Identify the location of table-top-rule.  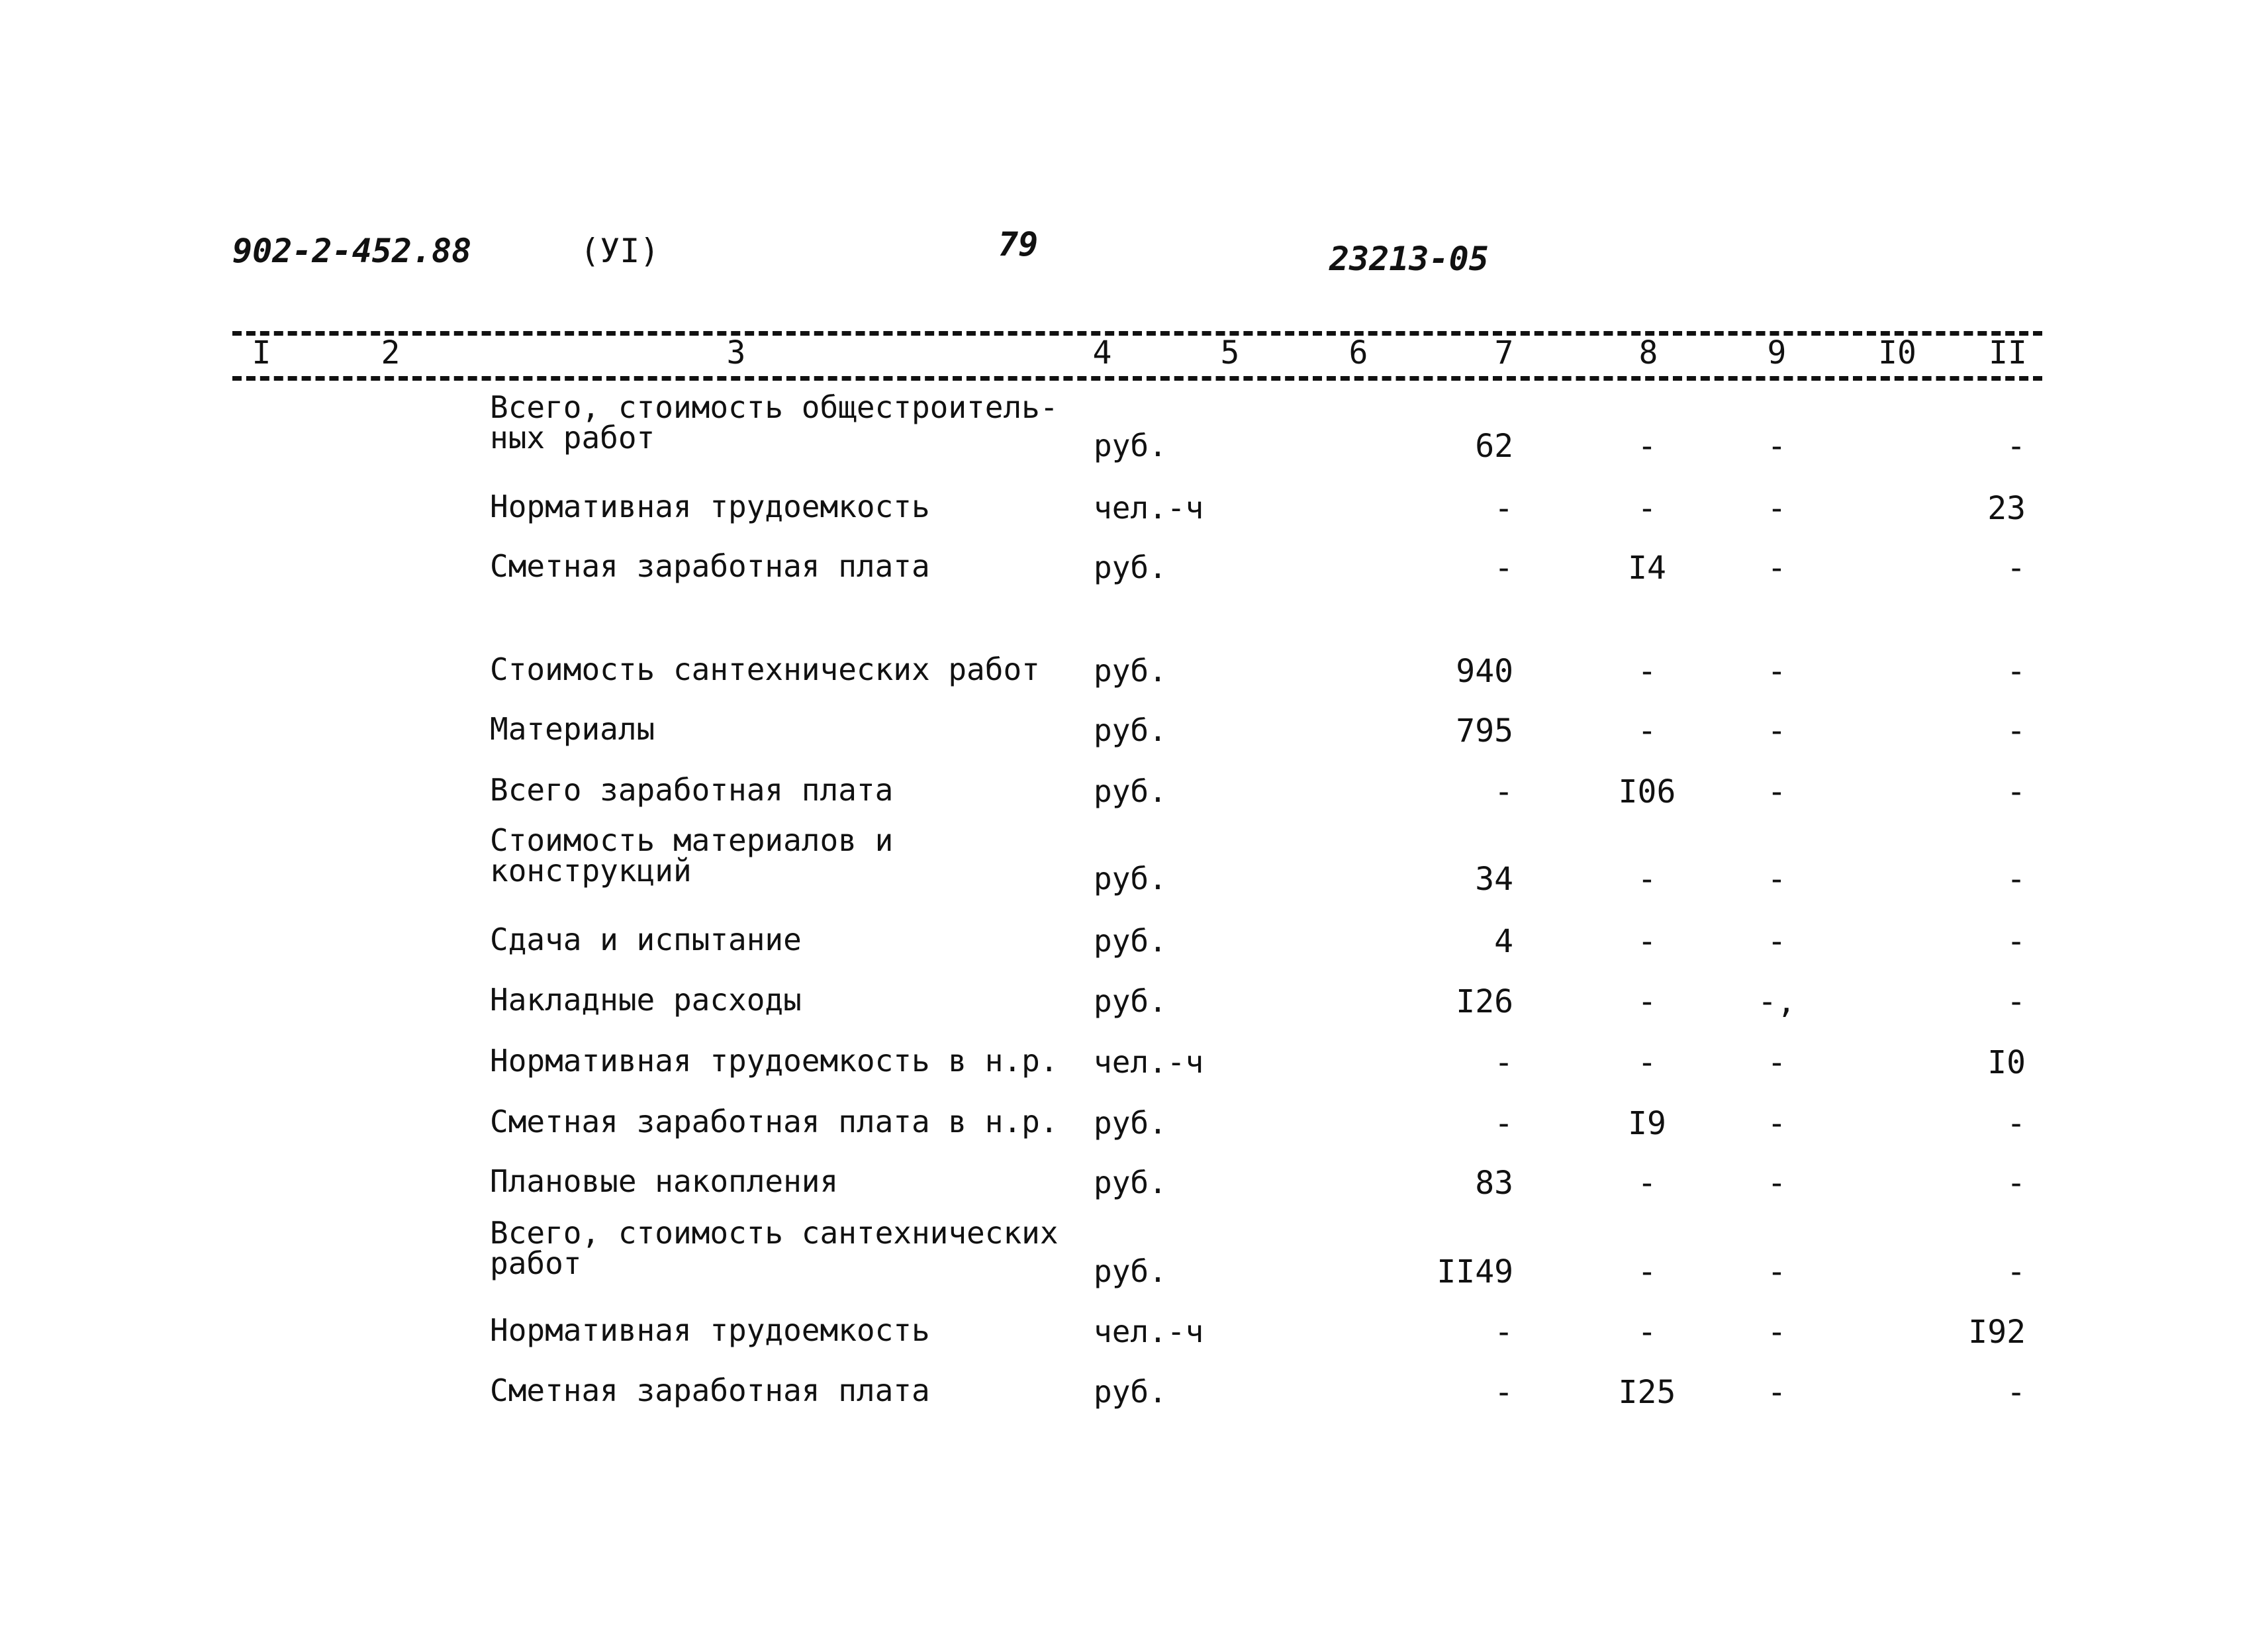
(1137, 333).